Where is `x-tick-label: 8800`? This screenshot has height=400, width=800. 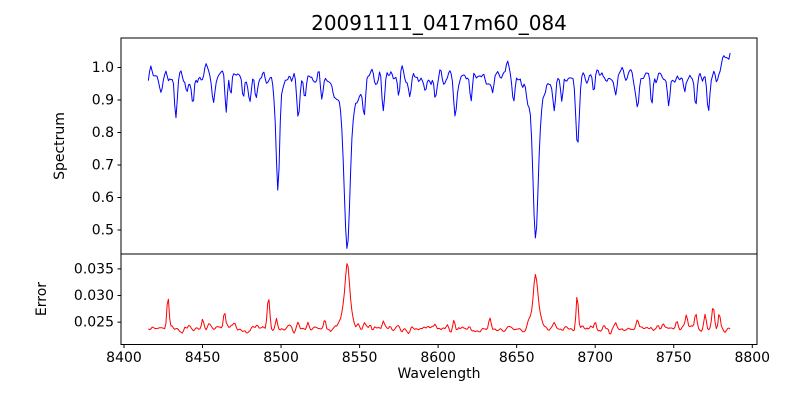 x-tick-label: 8800 is located at coordinates (752, 358).